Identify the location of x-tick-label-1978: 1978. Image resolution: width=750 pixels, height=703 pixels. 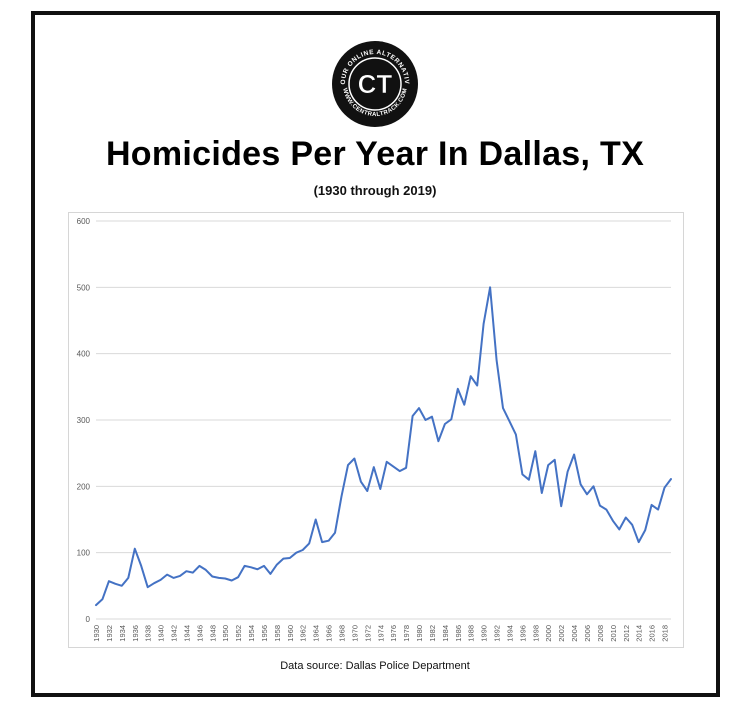
(406, 633).